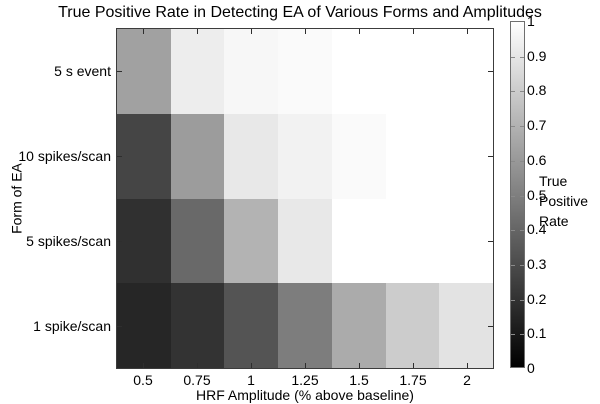 Image resolution: width=600 pixels, height=404 pixels. I want to click on colorbar-tick-label: 0.1, so click(537, 333).